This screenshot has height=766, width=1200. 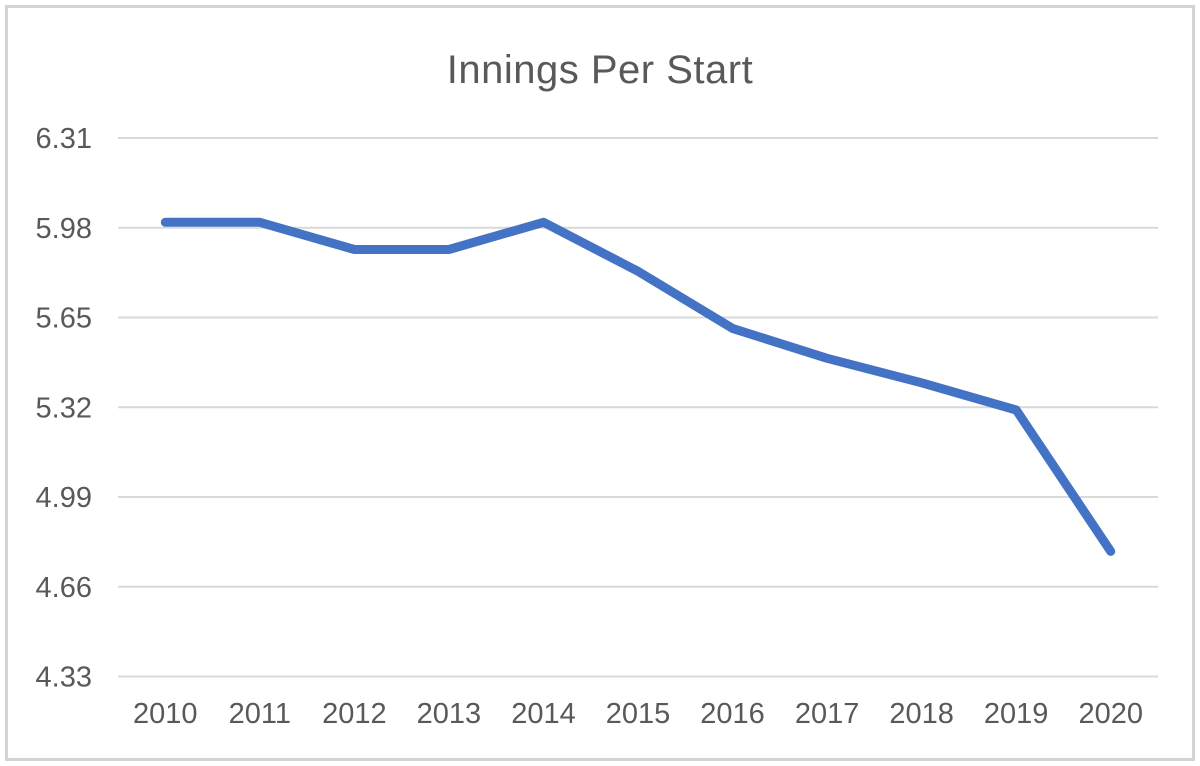 What do you see at coordinates (449, 714) in the screenshot?
I see `x-tick-label: 2013` at bounding box center [449, 714].